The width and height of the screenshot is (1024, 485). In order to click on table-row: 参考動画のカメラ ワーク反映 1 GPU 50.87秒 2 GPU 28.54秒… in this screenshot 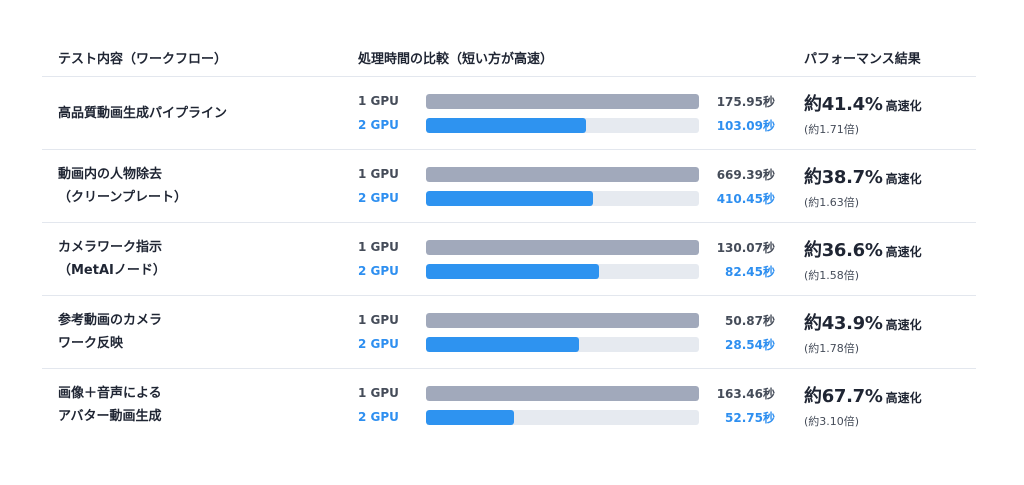, I will do `click(509, 332)`.